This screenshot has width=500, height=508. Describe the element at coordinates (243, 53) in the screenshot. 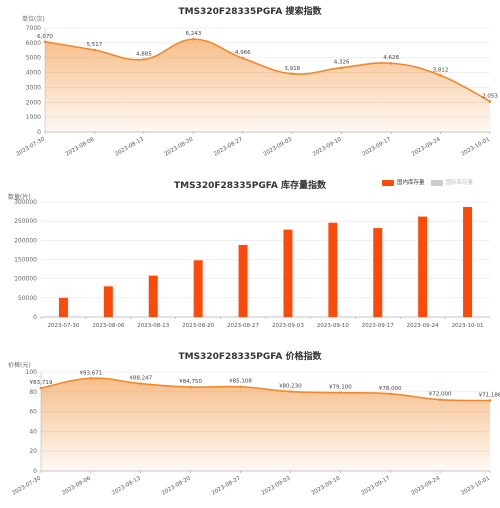

I see `data-label: 4,966` at that location.